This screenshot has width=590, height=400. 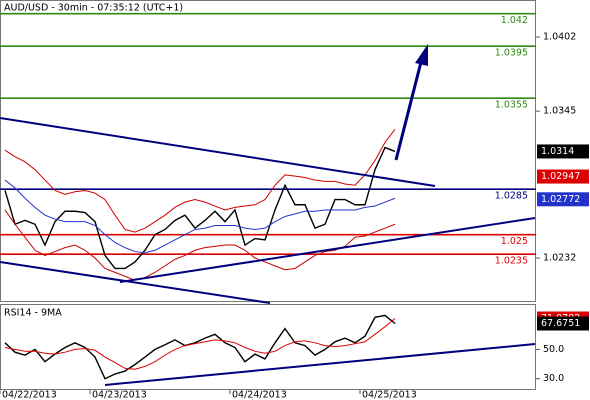 I want to click on x-tick-label: 04/22/2013, so click(x=29, y=395).